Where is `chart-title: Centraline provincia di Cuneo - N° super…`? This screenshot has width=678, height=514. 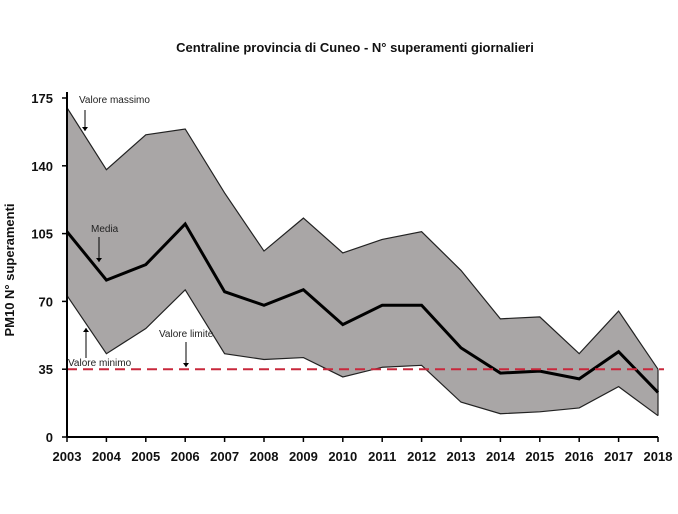 chart-title: Centraline provincia di Cuneo - N° super… is located at coordinates (355, 47).